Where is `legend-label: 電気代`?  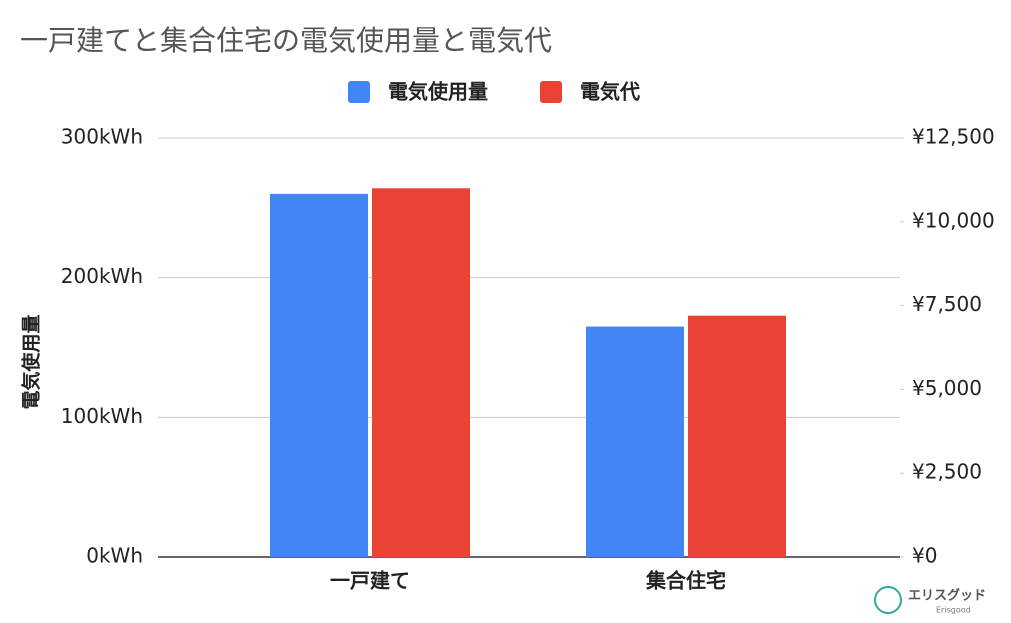 legend-label: 電気代 is located at coordinates (610, 92).